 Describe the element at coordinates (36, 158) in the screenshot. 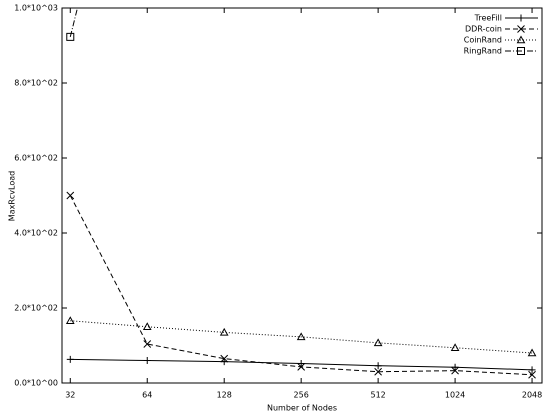

I see `y-tick-label: 6.0*10^02` at that location.